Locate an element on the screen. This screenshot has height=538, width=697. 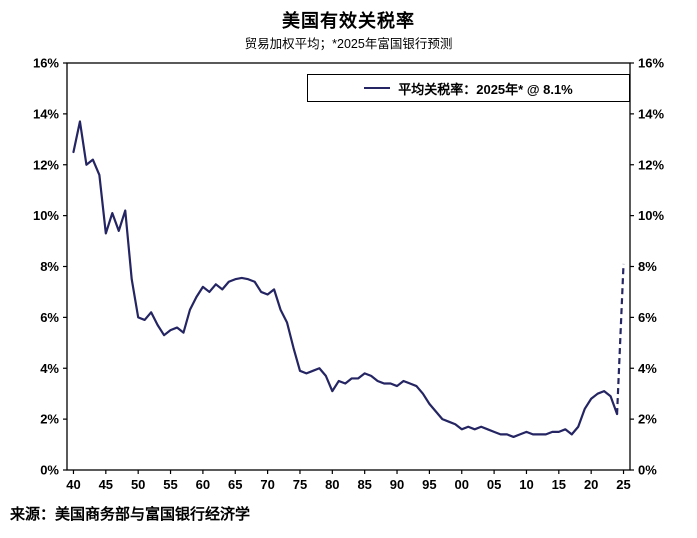
legend-label: 平均关税率：2025年* @ 8.1% is located at coordinates (485, 89).